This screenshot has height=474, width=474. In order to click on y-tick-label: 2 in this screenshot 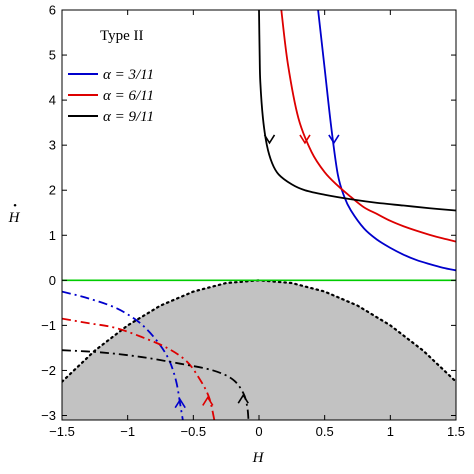, I will do `click(52, 190)`.